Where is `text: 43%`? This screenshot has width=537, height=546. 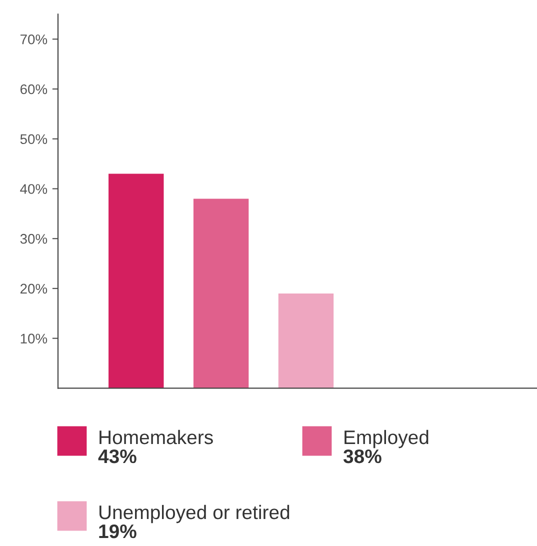 text: 43% is located at coordinates (117, 456).